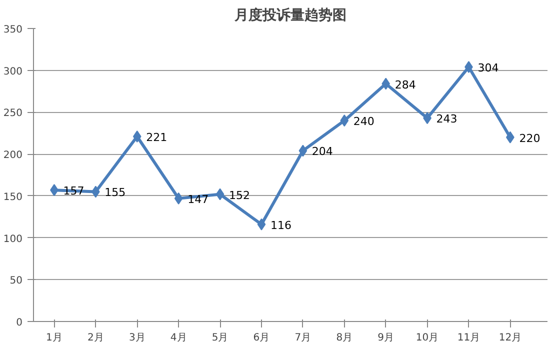  I want to click on data-label: 116, so click(281, 225).